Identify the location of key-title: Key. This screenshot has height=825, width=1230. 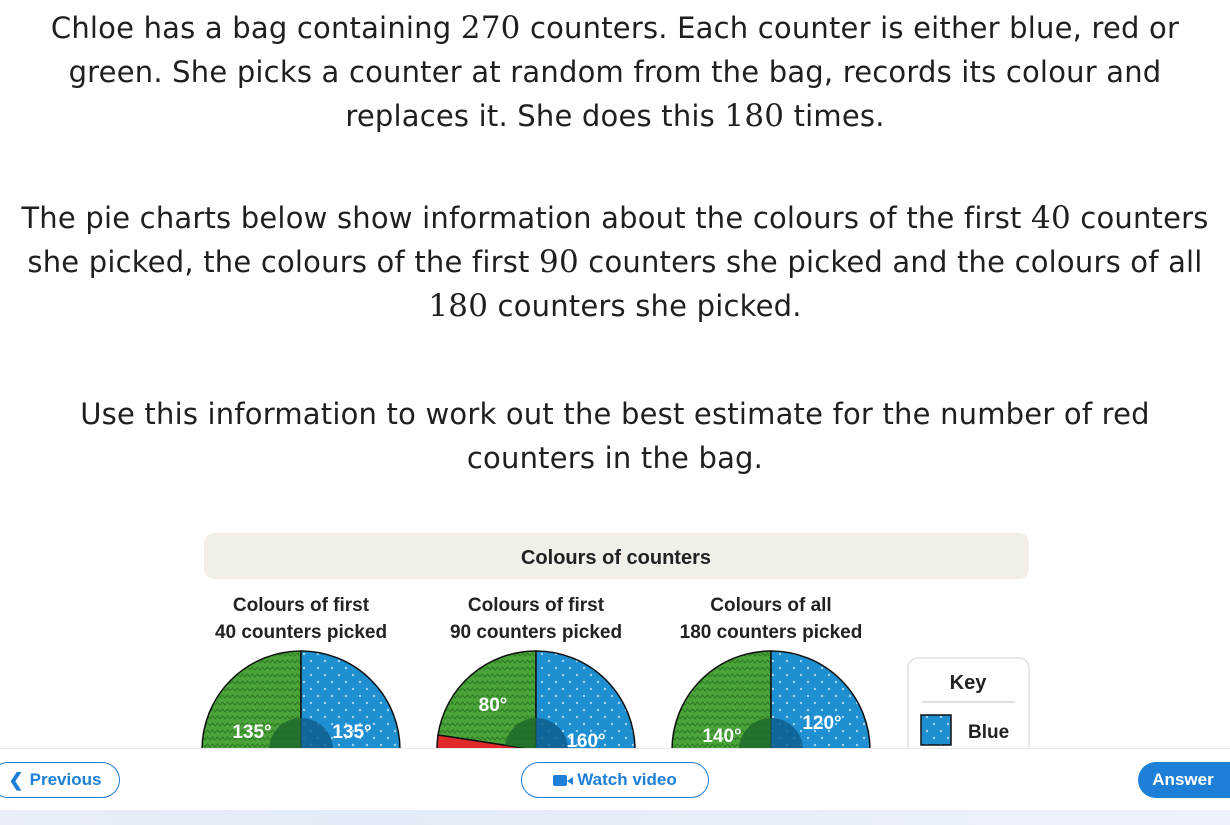
(969, 683).